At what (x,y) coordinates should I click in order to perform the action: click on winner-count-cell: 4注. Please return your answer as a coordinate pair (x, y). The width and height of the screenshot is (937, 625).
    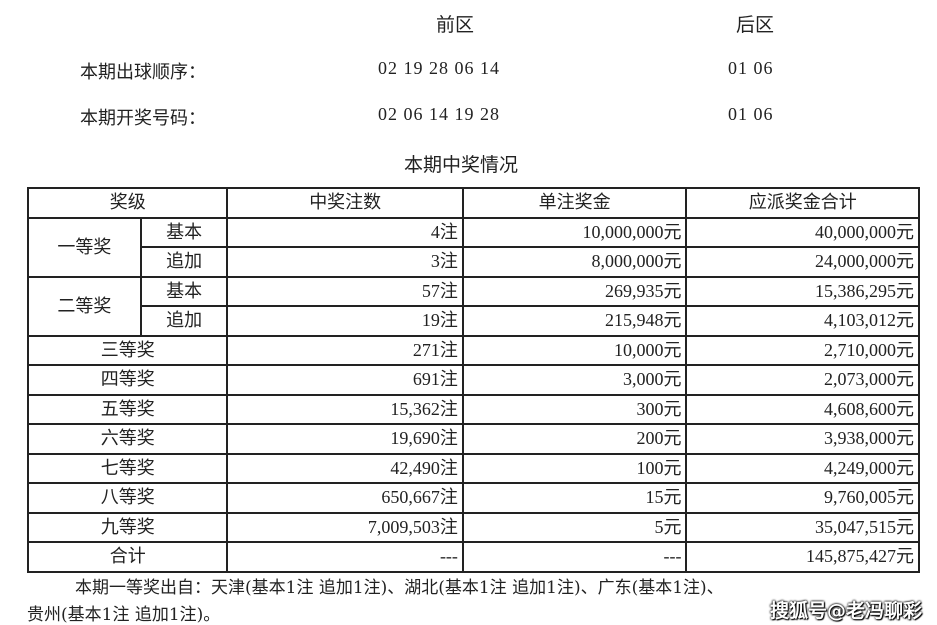
    Looking at the image, I should click on (345, 232).